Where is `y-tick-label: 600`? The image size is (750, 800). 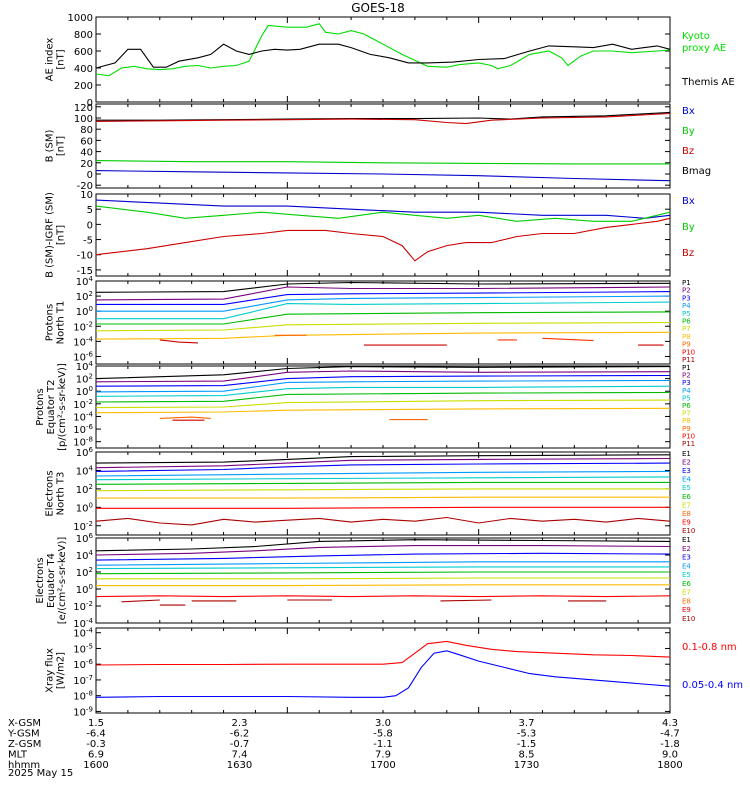
y-tick-label: 600 is located at coordinates (83, 52).